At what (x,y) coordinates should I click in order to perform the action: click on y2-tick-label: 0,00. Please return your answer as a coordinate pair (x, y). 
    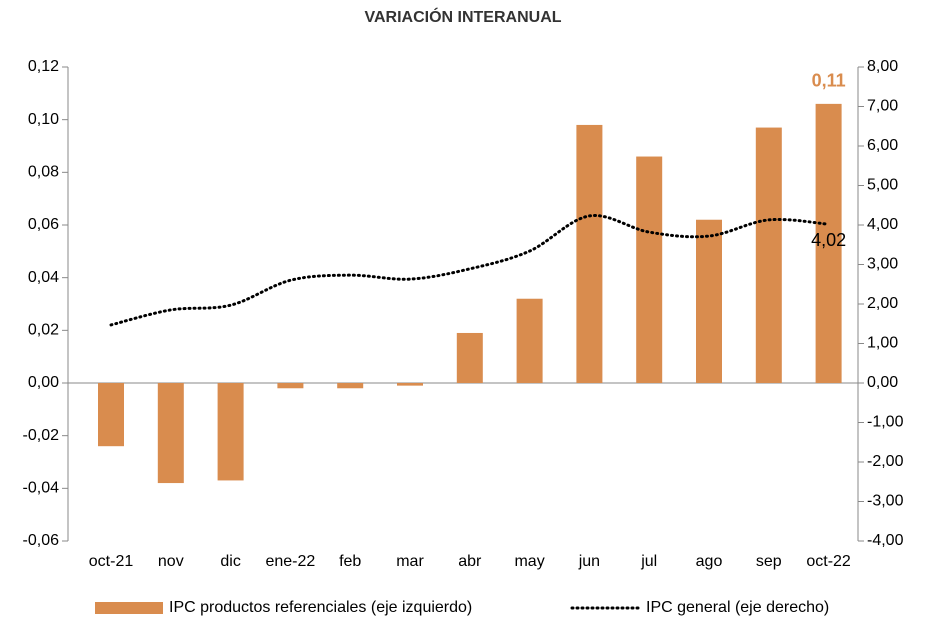
    Looking at the image, I should click on (882, 382).